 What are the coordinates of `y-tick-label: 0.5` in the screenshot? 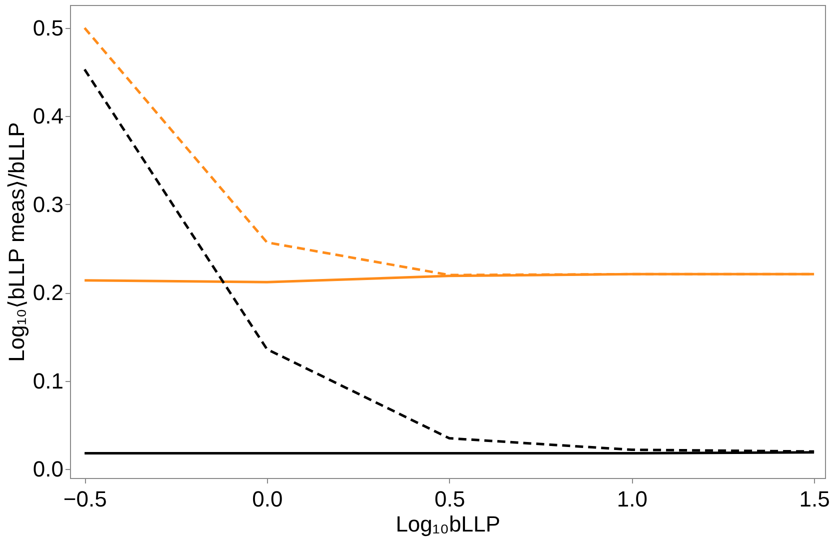 It's located at (48, 27).